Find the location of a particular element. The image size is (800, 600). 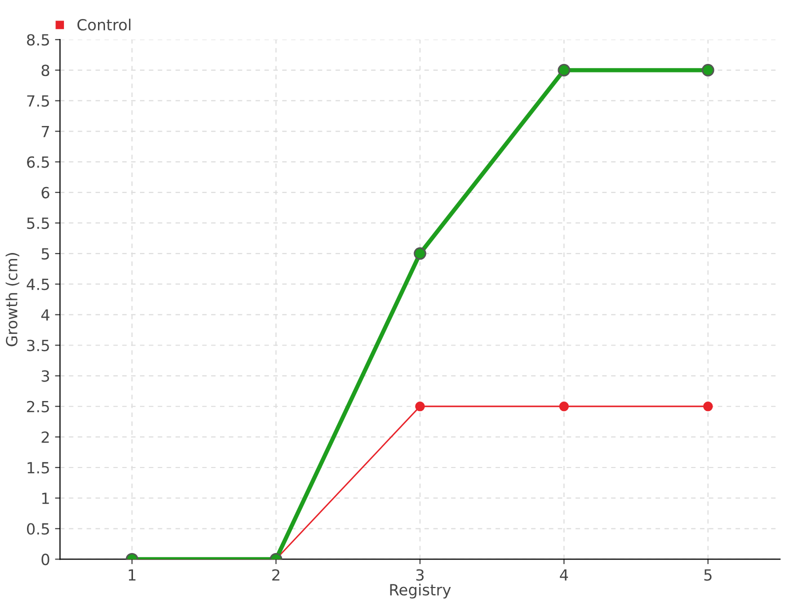

y-tick-label: 6.5 is located at coordinates (38, 162).